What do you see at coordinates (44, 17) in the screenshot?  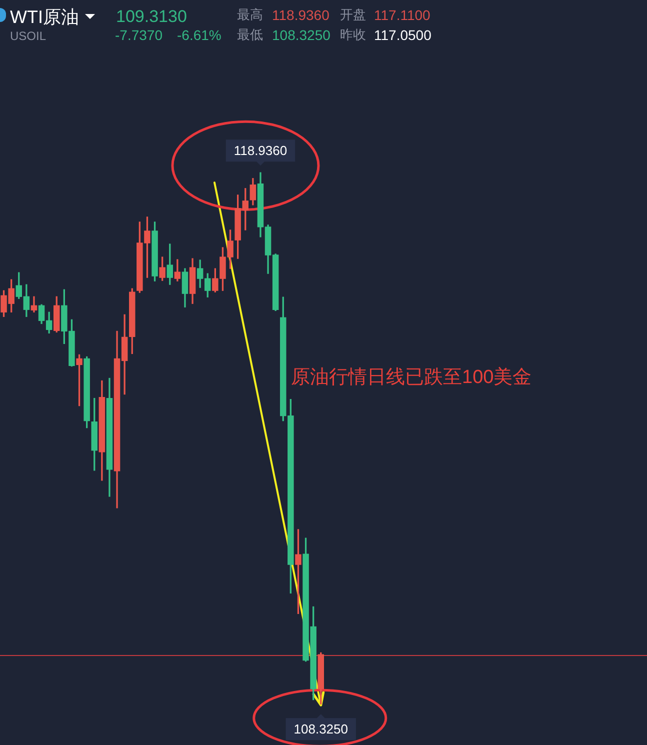 I see `chart-title: WTI原油` at bounding box center [44, 17].